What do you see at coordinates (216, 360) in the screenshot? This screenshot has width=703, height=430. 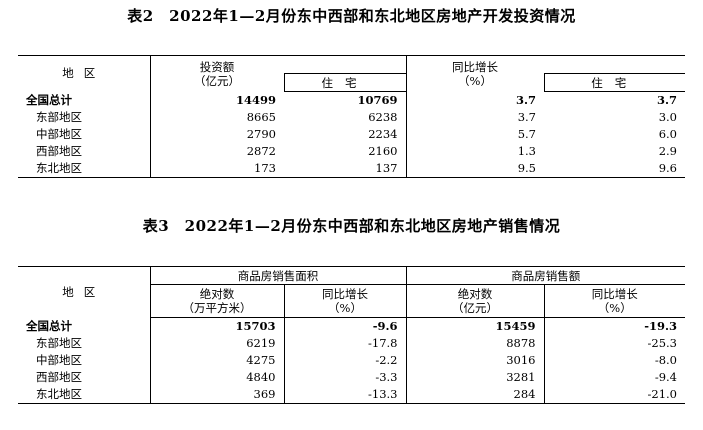 I see `table3-area-cell: 4275` at bounding box center [216, 360].